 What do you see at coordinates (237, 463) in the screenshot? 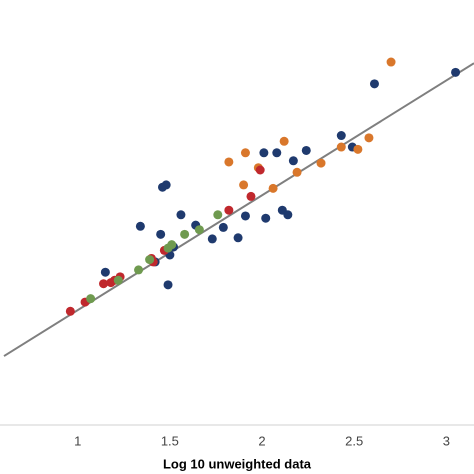
I see `x-axis-label: Log 10 unweighted data` at bounding box center [237, 463].